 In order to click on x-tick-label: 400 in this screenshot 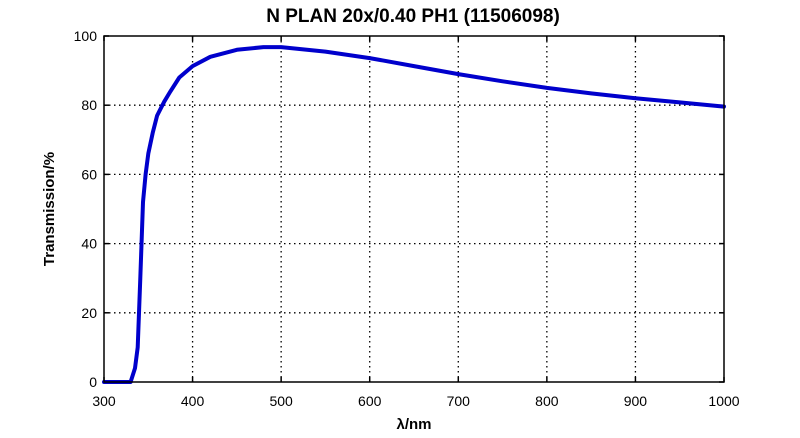, I will do `click(193, 401)`.